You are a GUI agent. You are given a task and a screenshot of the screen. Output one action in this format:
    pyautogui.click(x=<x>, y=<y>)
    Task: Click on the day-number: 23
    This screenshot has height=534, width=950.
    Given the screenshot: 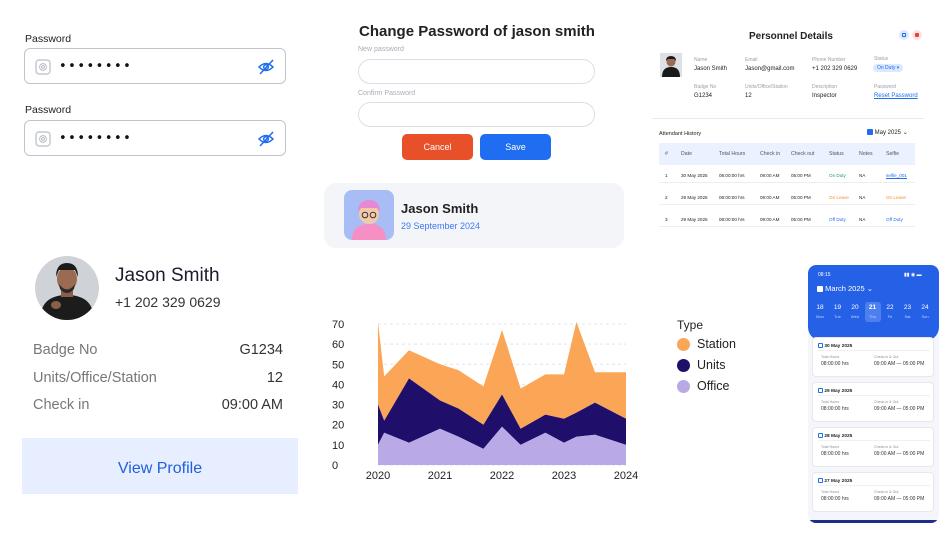 What is the action you would take?
    pyautogui.click(x=907, y=307)
    